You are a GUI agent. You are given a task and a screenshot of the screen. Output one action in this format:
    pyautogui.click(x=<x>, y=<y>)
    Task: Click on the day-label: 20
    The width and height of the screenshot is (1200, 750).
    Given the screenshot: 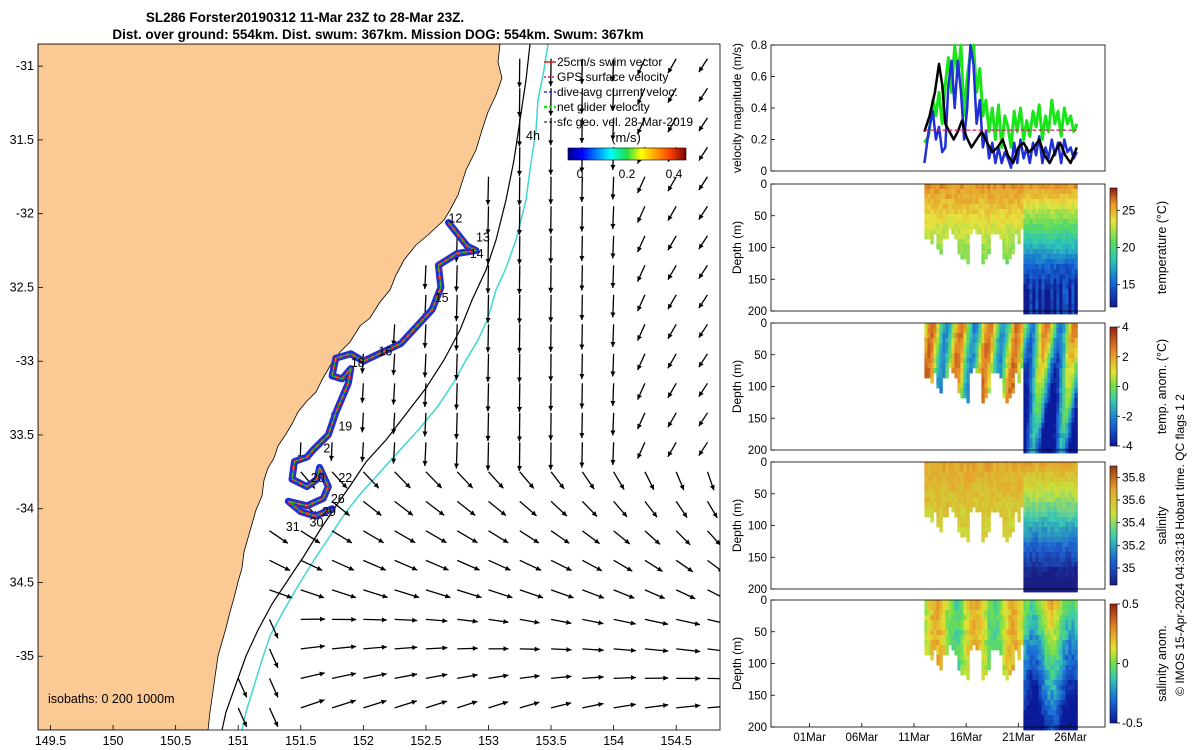 What is the action you would take?
    pyautogui.click(x=318, y=478)
    